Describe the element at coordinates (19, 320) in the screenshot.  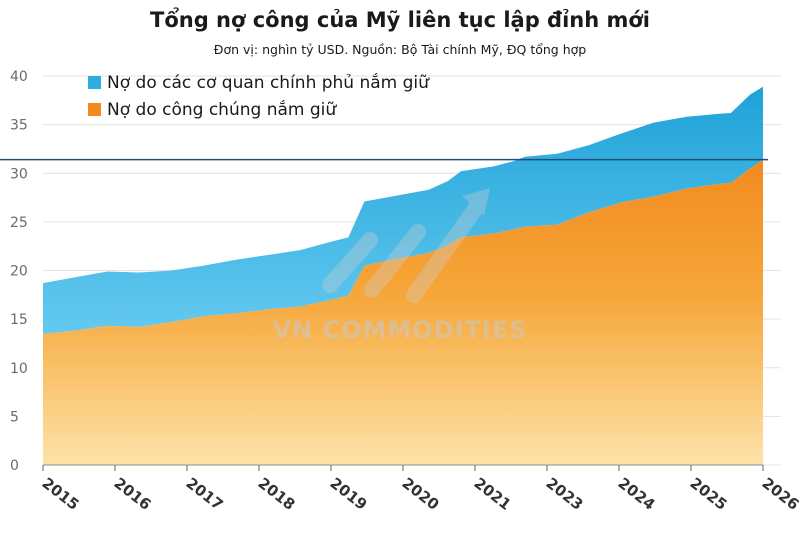
I see `y-tick-label: 15` at that location.